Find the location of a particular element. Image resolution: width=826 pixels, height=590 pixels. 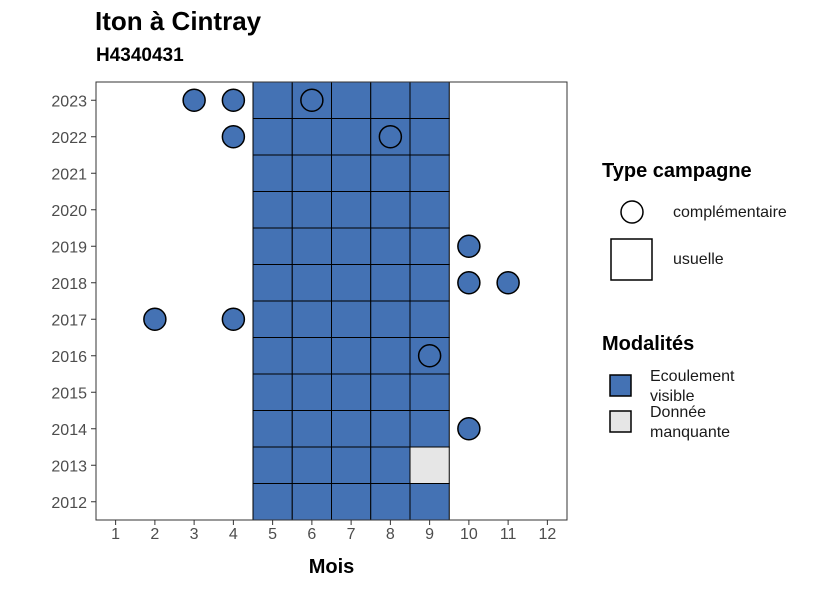

x-axis-label: Mois is located at coordinates (332, 567).